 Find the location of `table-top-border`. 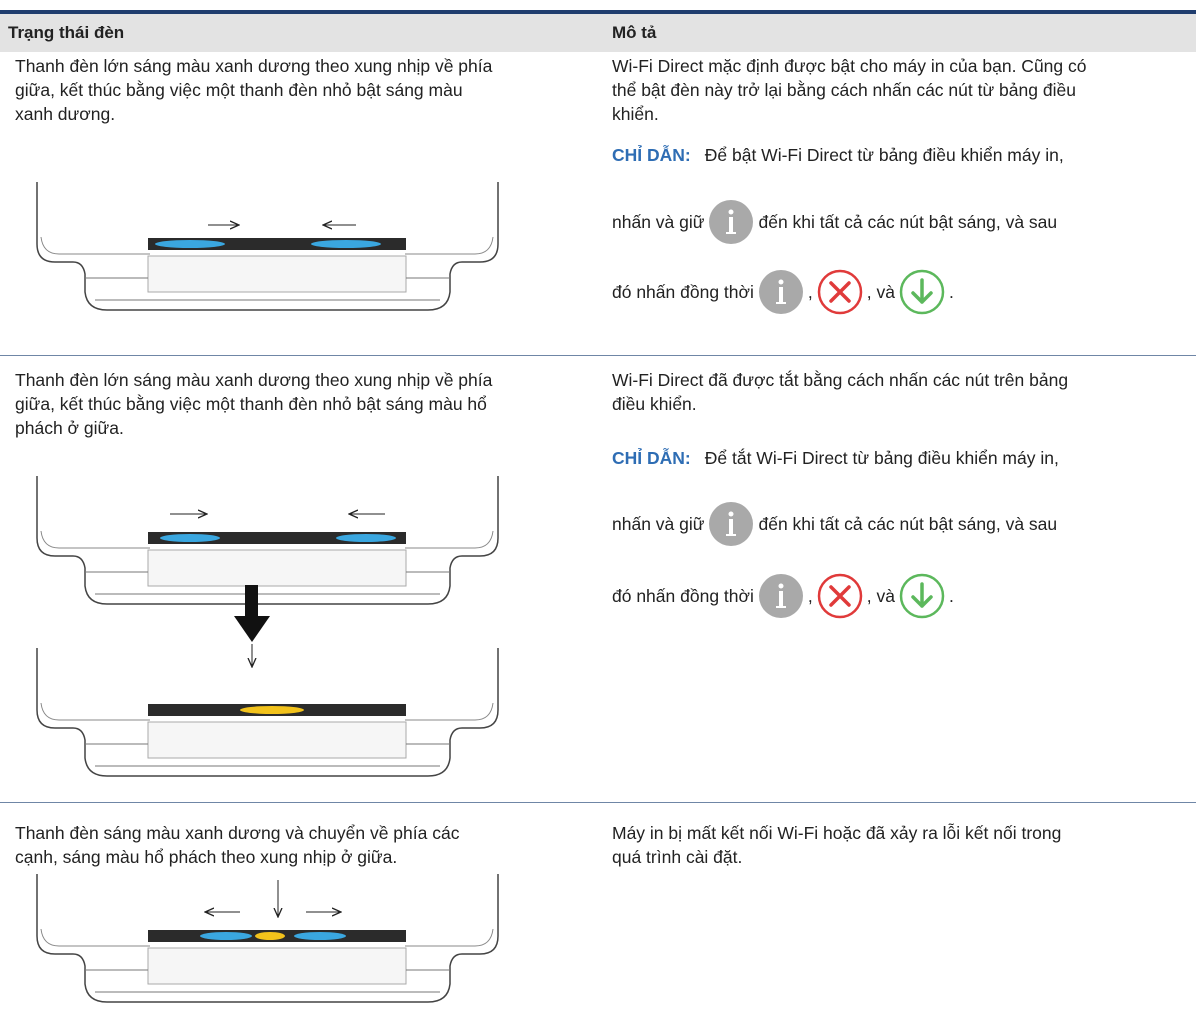

table-top-border is located at coordinates (598, 12).